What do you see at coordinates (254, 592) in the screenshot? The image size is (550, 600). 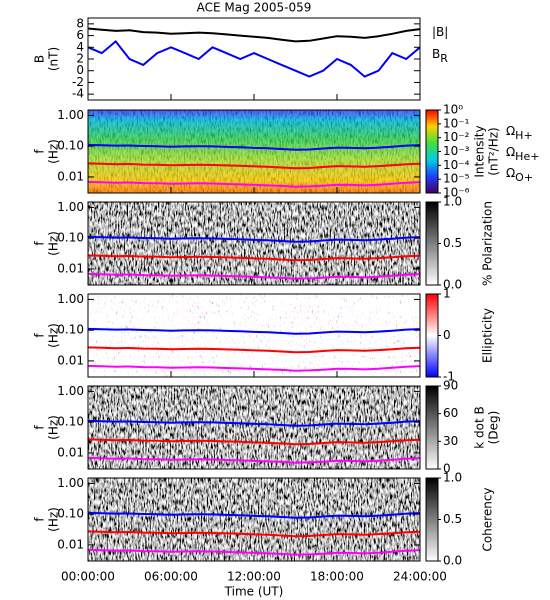 I see `x-axis-label: Time (UT)` at bounding box center [254, 592].